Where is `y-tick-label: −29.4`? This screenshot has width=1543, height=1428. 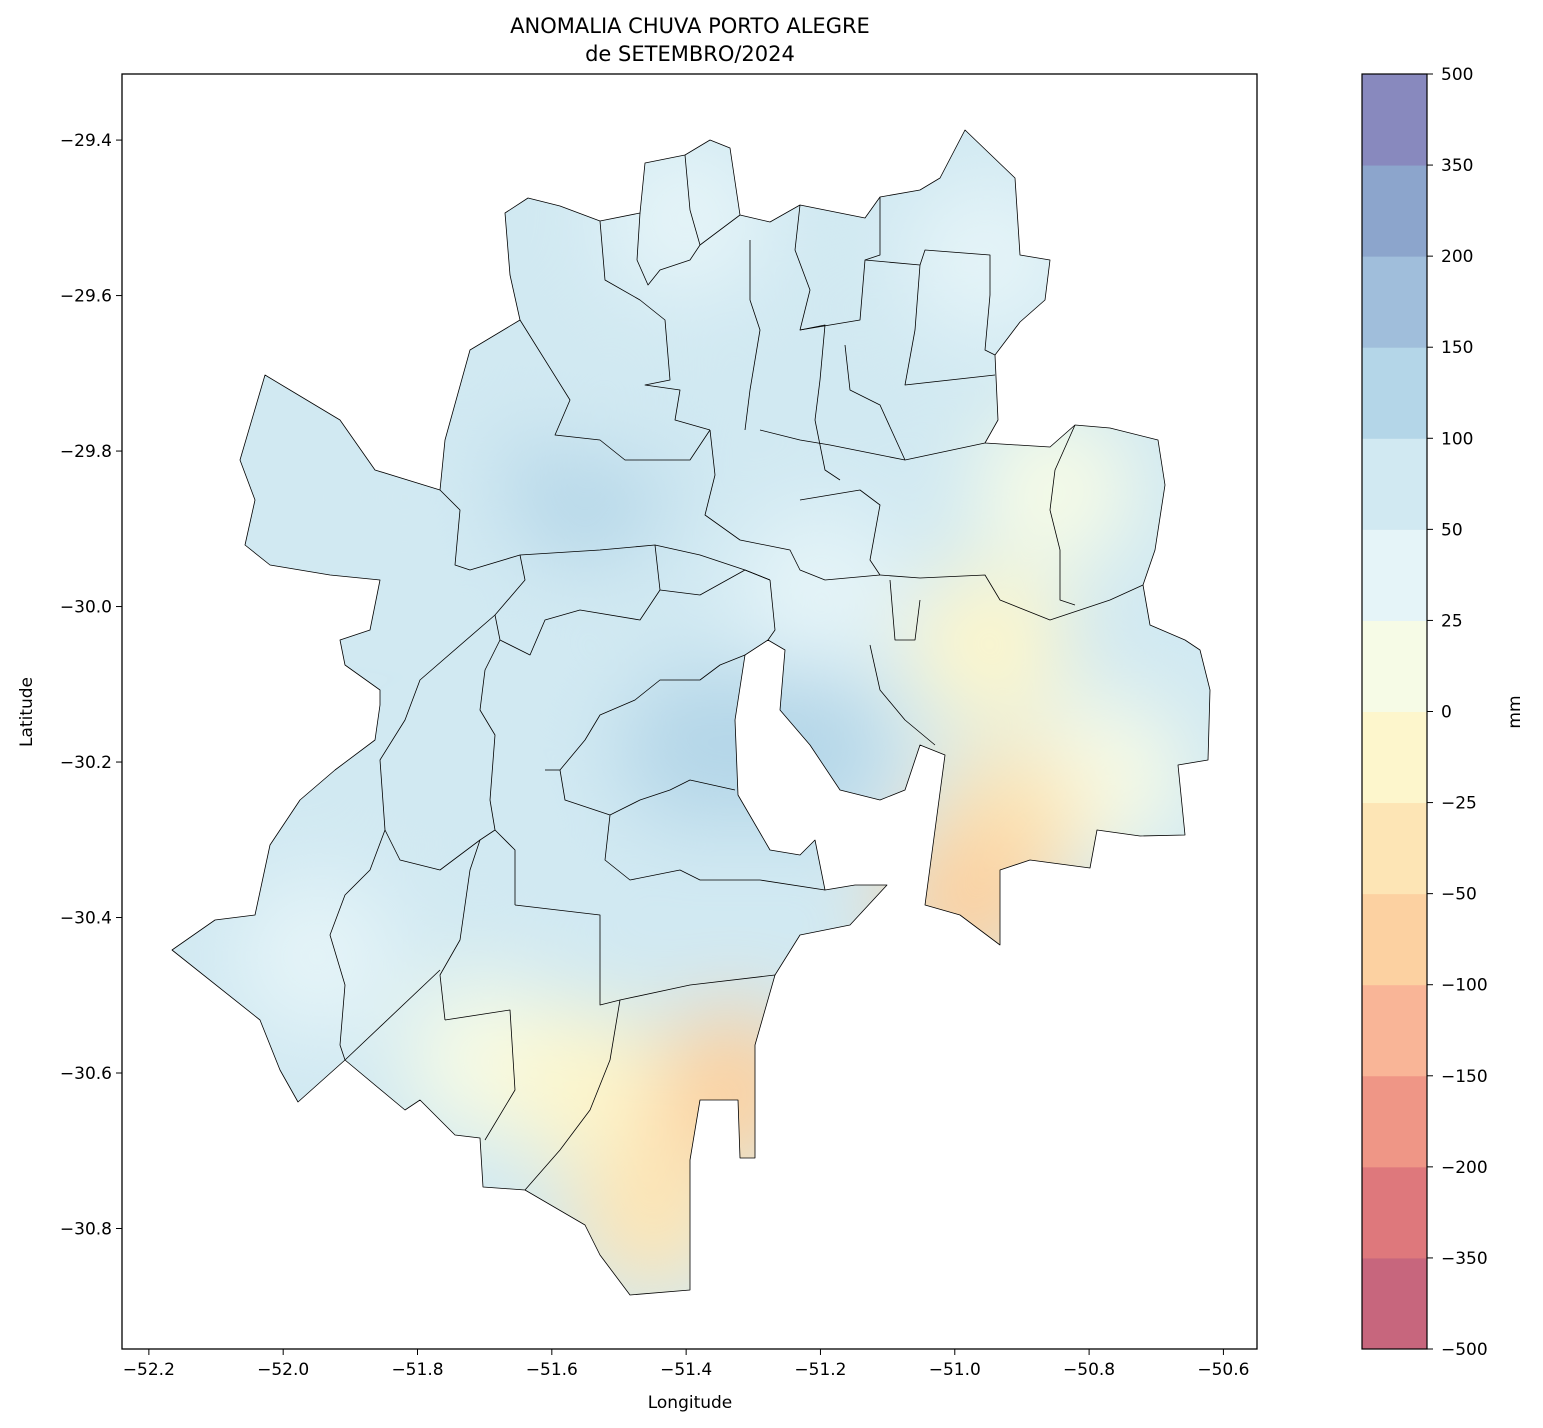 y-tick-label: −29.4 is located at coordinates (86, 141).